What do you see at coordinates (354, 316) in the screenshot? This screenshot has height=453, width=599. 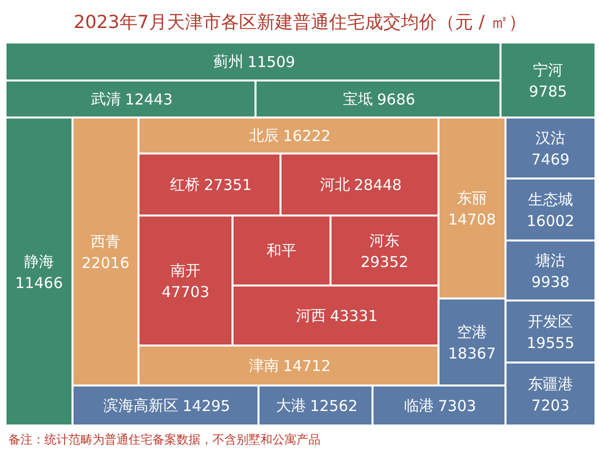 I see `data-label: 43331` at bounding box center [354, 316].